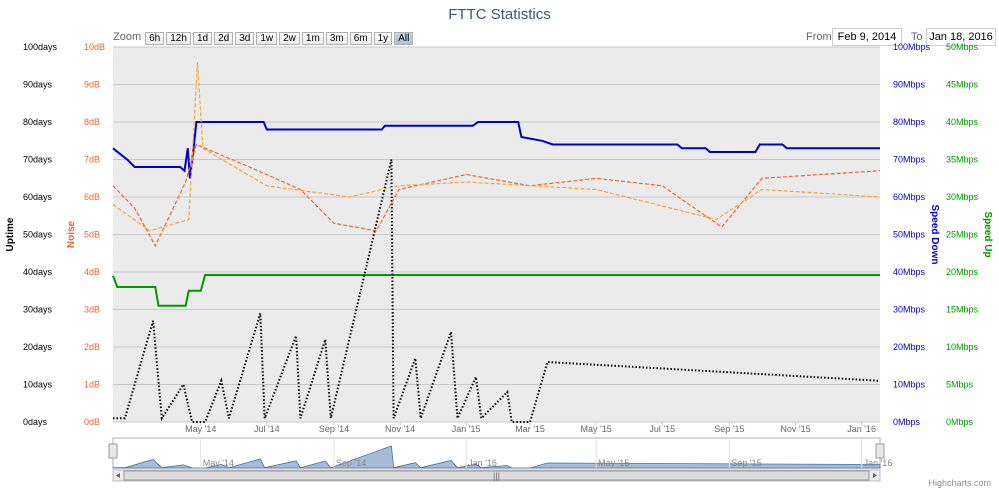  What do you see at coordinates (10, 234) in the screenshot?
I see `uptime-axis-title: Uptime` at bounding box center [10, 234].